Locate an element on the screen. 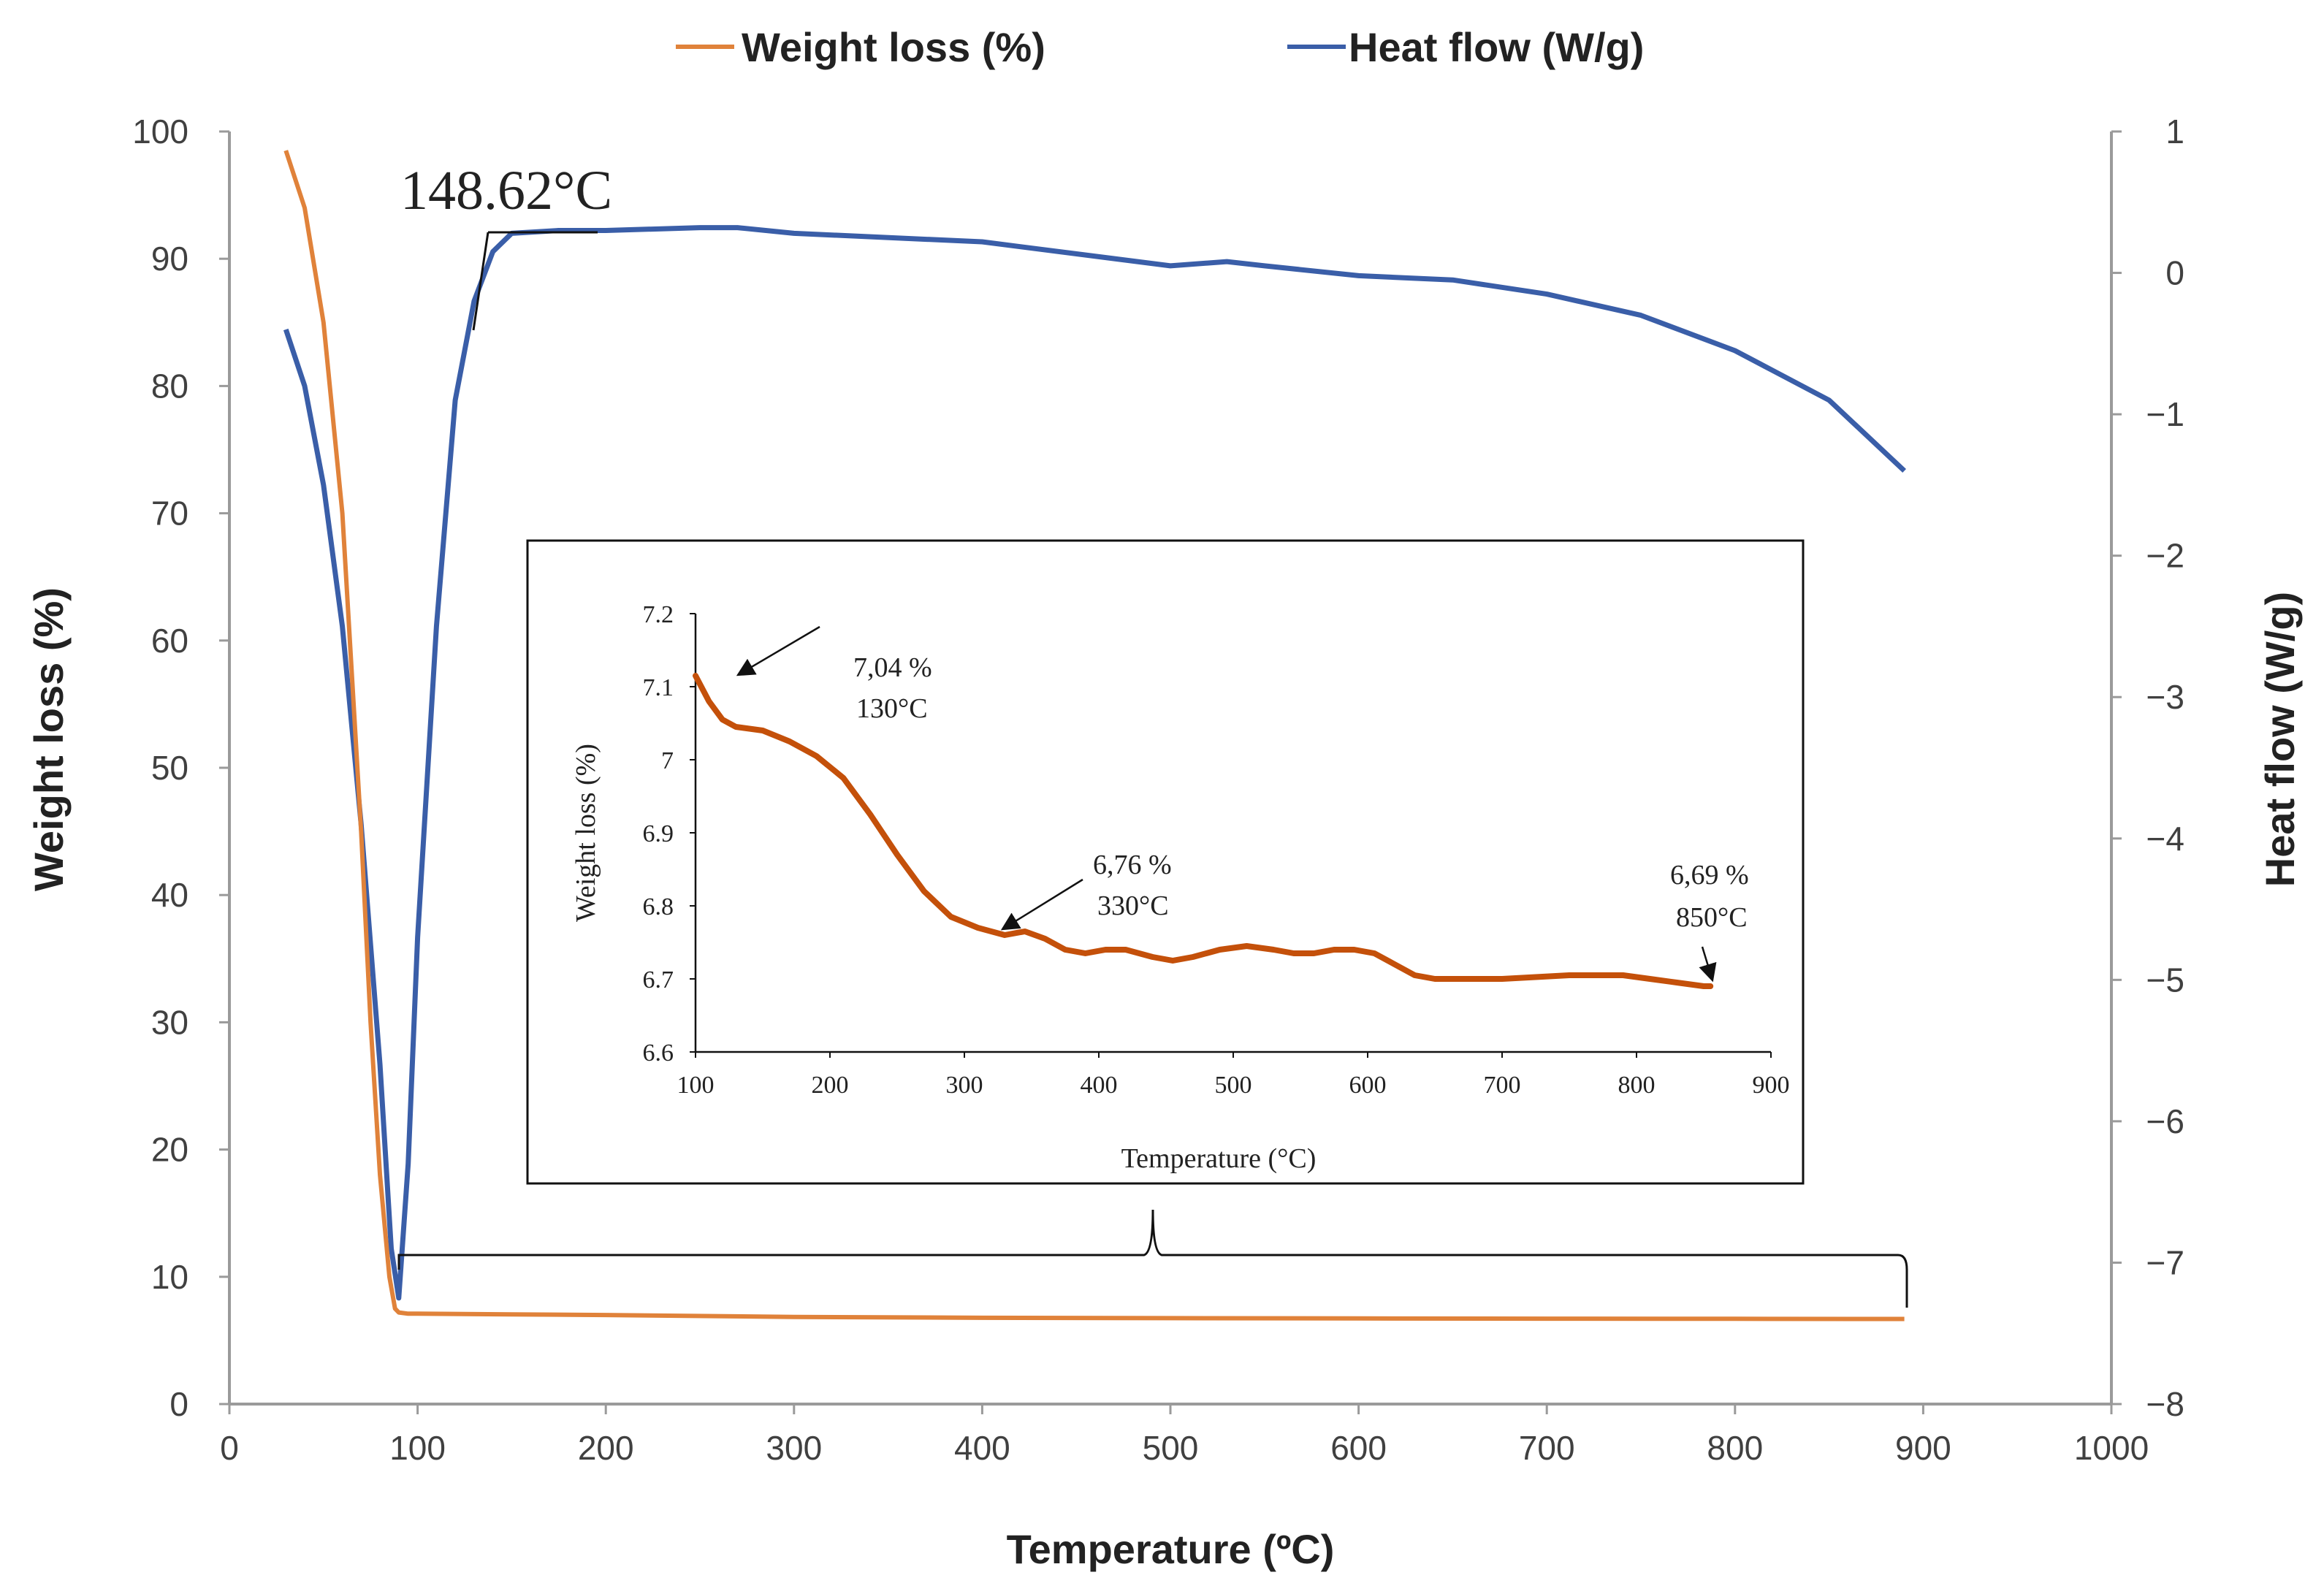 The width and height of the screenshot is (2324, 1594). x-tick-labels: 0 100 200 300 400 500 600 700 800 900 1000 is located at coordinates (1184, 1435).